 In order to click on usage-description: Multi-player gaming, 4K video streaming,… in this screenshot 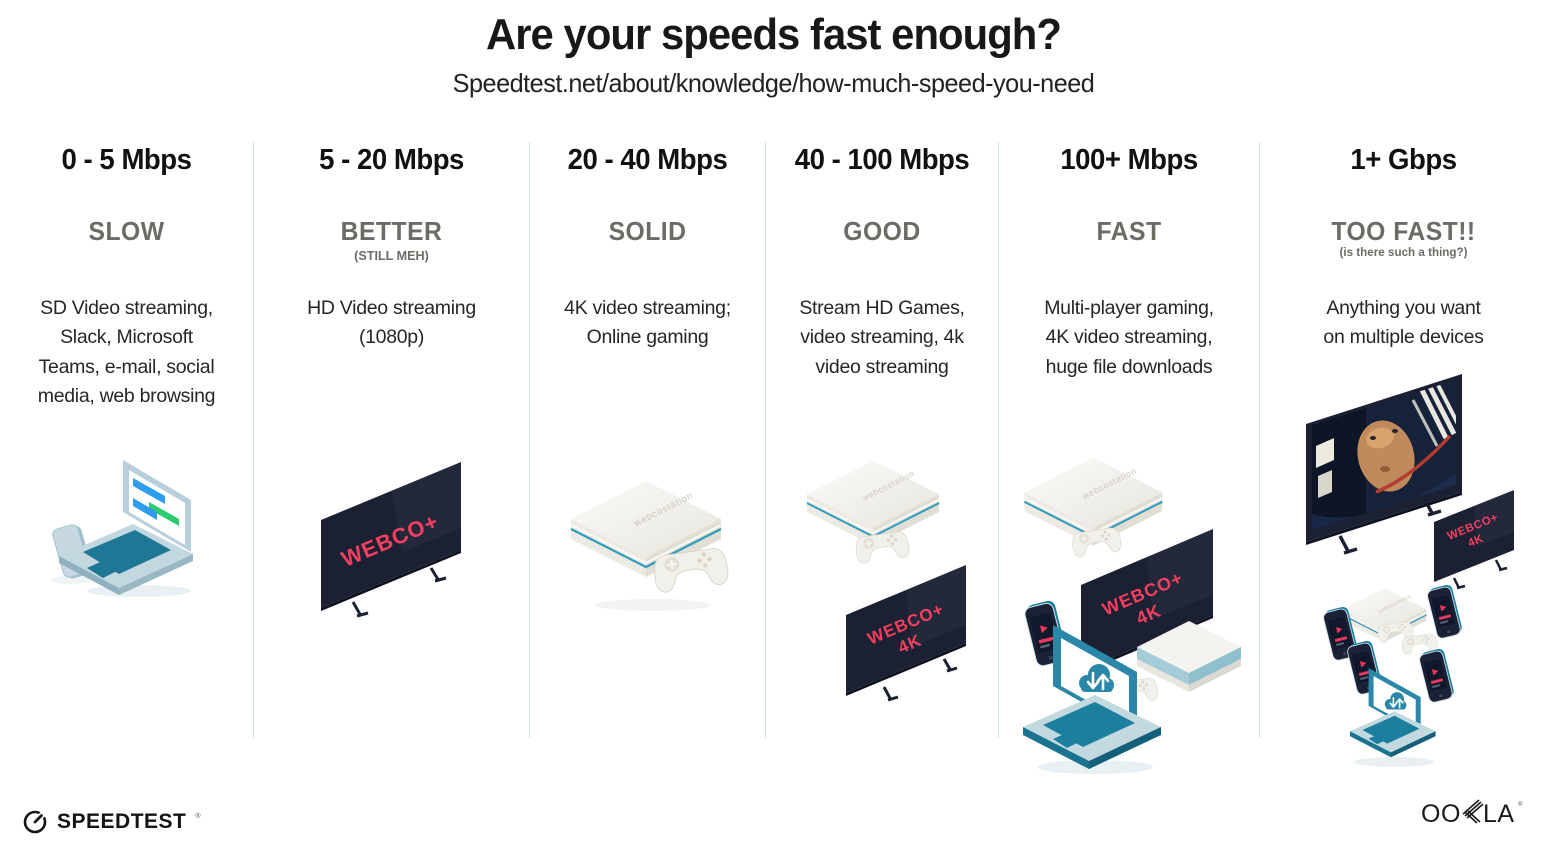, I will do `click(1129, 337)`.